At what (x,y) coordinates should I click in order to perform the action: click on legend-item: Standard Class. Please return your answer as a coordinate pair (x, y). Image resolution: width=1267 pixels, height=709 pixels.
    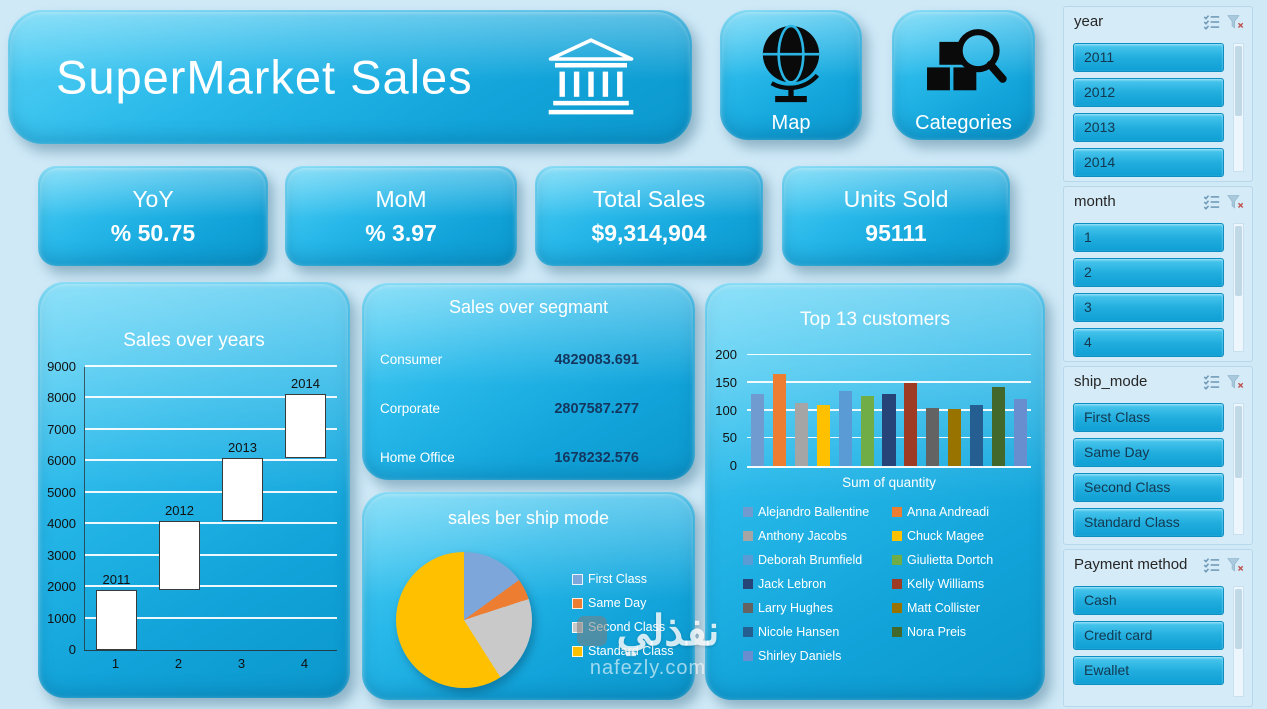
    Looking at the image, I should click on (622, 651).